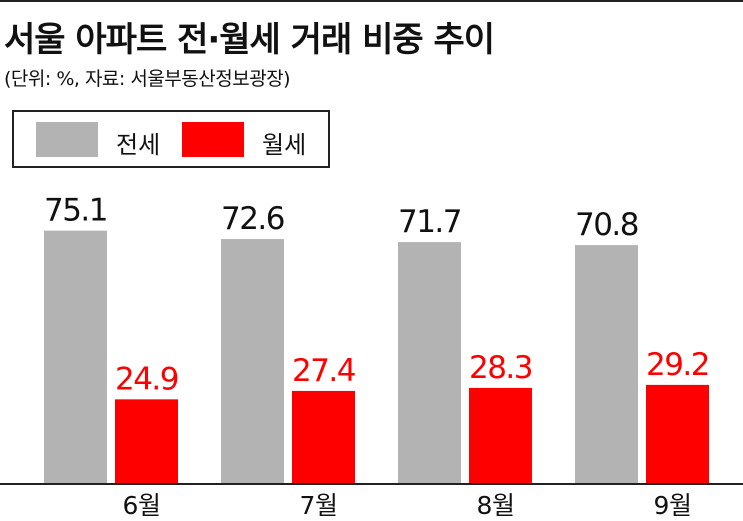 The height and width of the screenshot is (521, 743). Describe the element at coordinates (496, 505) in the screenshot. I see `x-tick-label-3: 8월` at that location.